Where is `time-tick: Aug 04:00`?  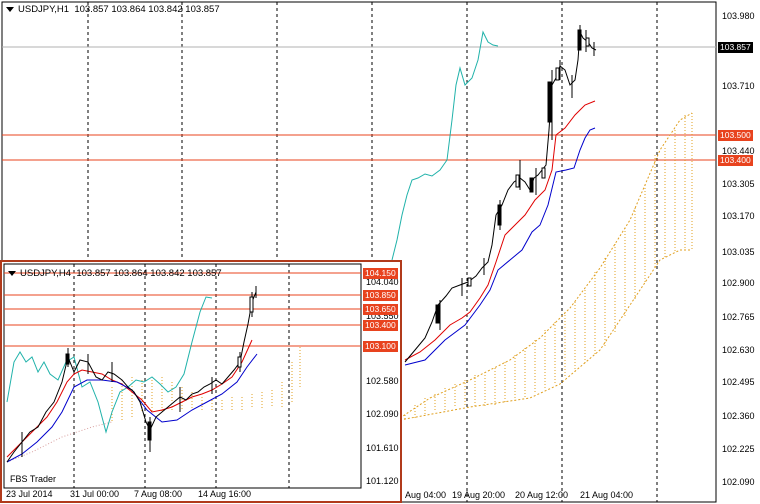
time-tick: Aug 04:00 is located at coordinates (425, 495).